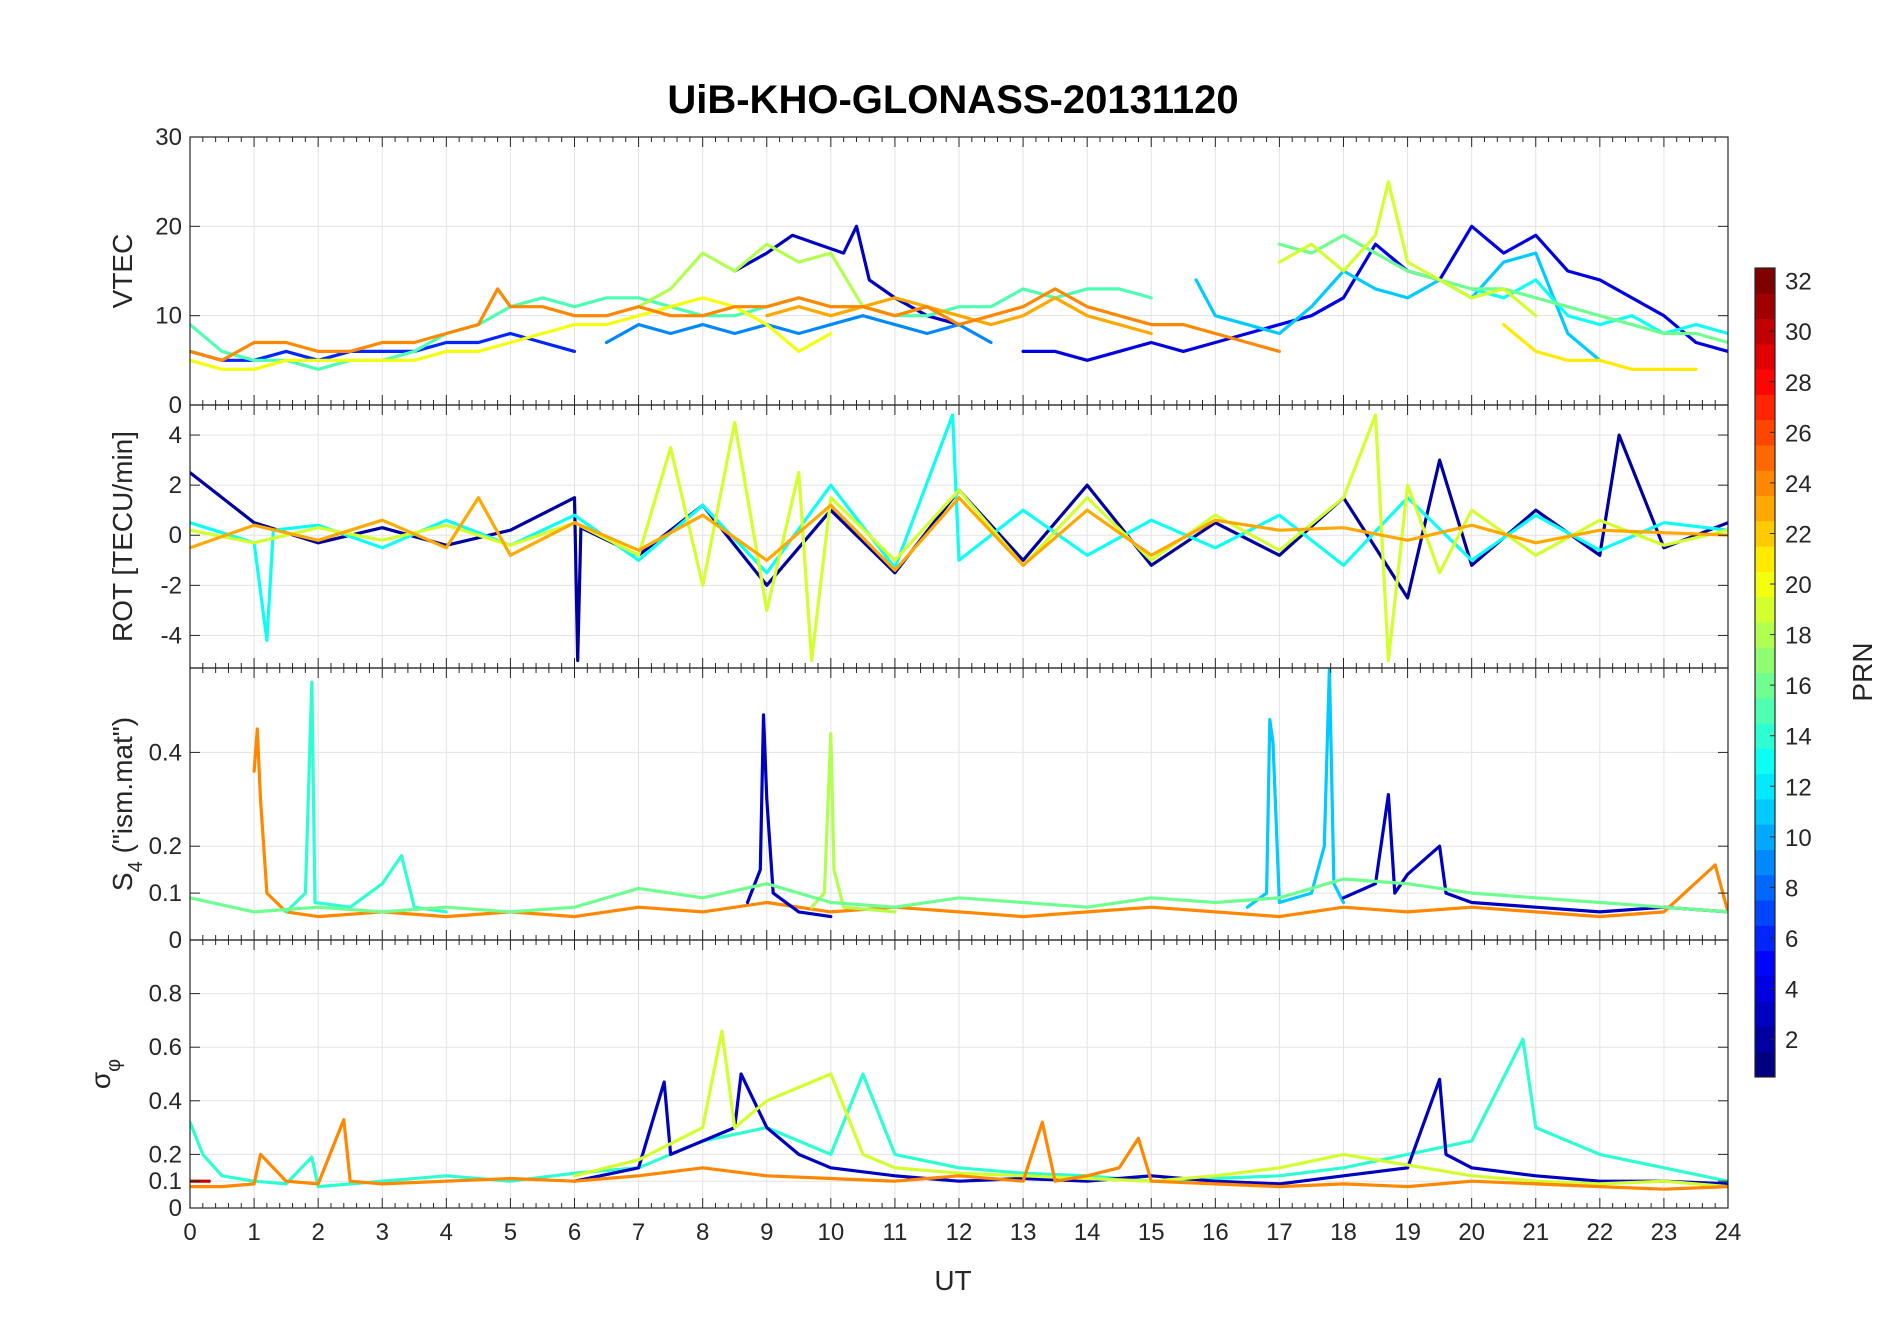 Image resolution: width=1902 pixels, height=1330 pixels. What do you see at coordinates (1791, 939) in the screenshot?
I see `colorbar-tick-label: 6` at bounding box center [1791, 939].